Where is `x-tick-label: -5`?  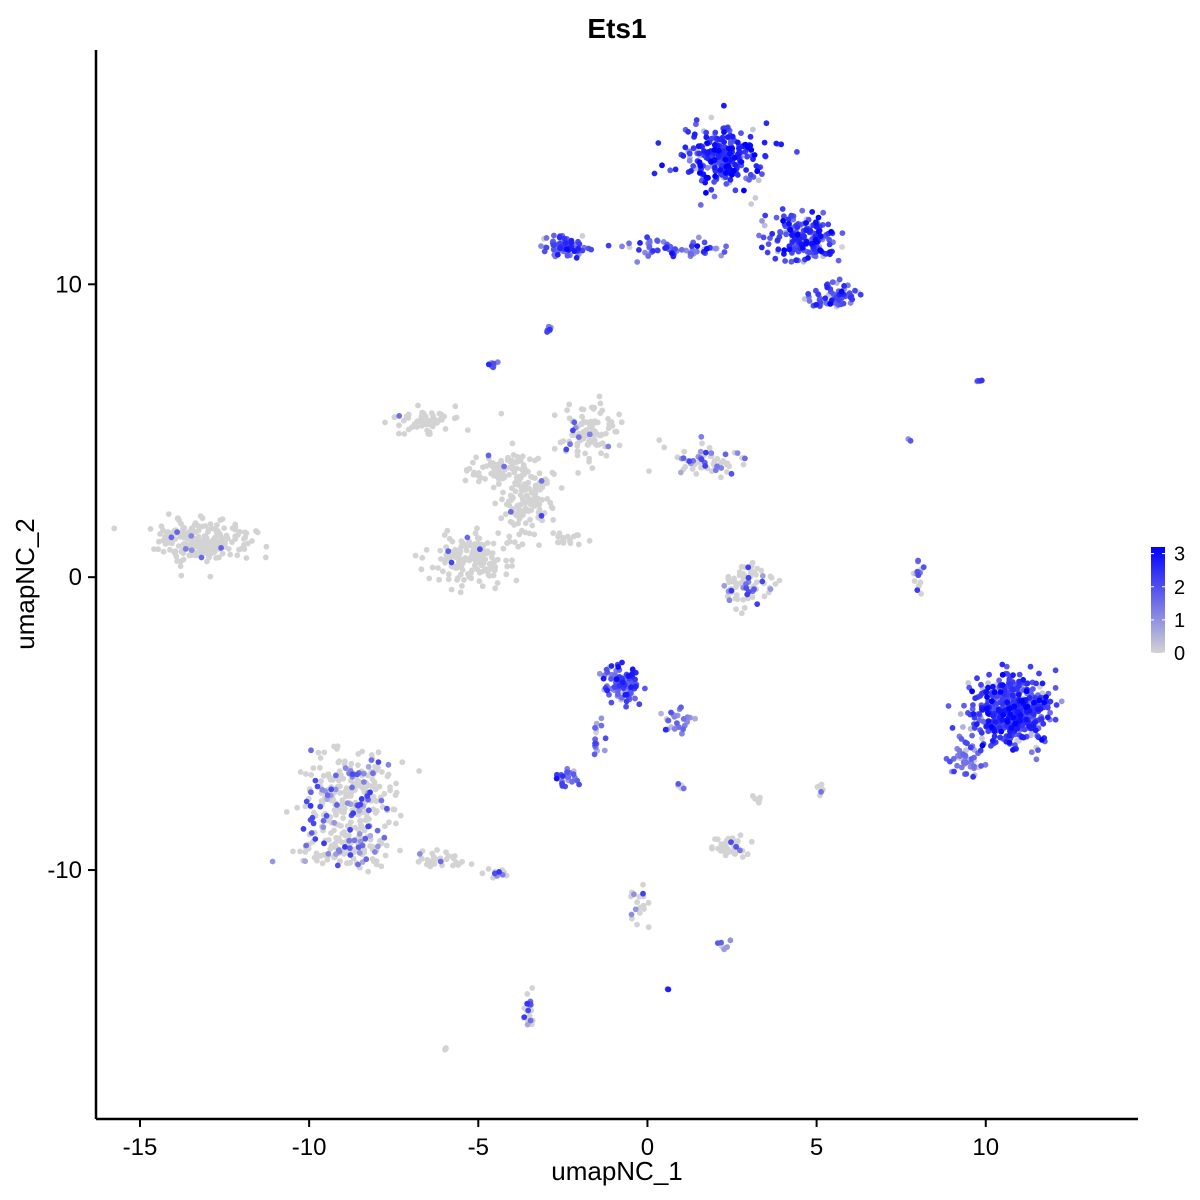 x-tick-label: -5 is located at coordinates (478, 1147).